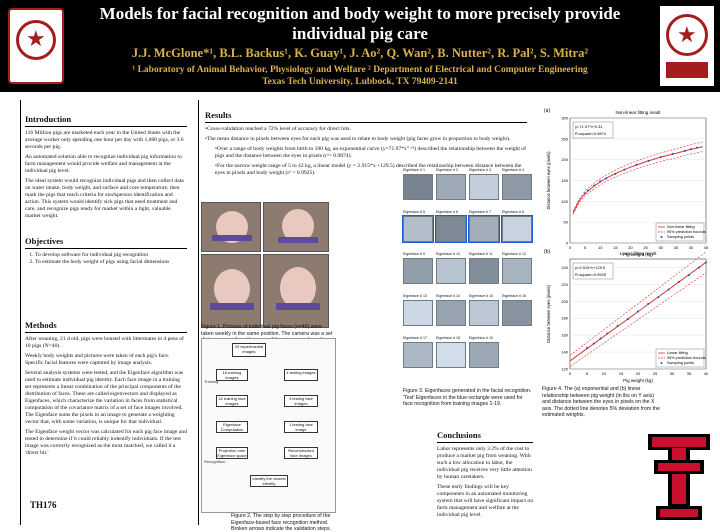 The height and width of the screenshot is (532, 720). I want to click on flow-box: 4 testing face images, so click(301, 401).